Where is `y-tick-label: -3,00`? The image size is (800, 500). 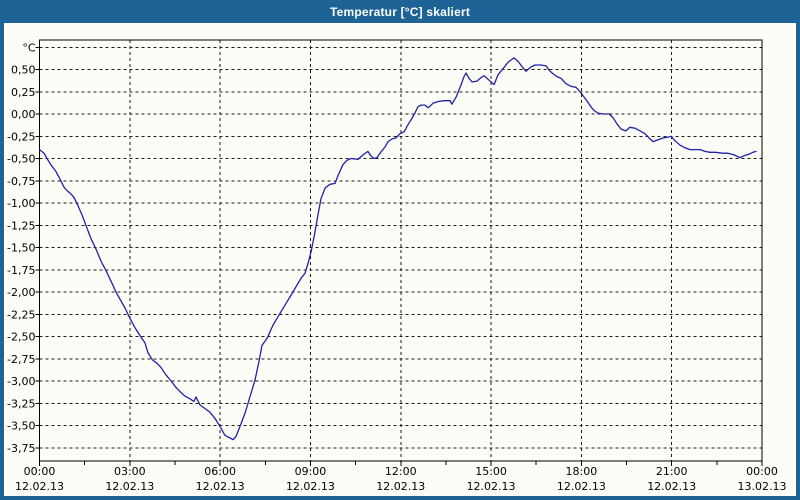
y-tick-label: -3,00 is located at coordinates (21, 381).